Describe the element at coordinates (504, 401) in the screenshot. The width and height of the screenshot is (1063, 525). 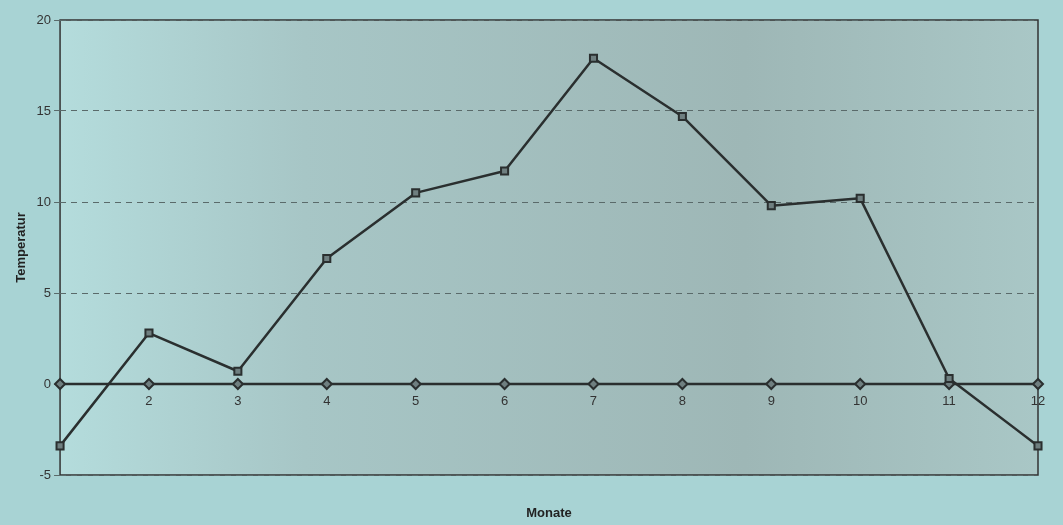
I see `x-tick-label: 6` at that location.